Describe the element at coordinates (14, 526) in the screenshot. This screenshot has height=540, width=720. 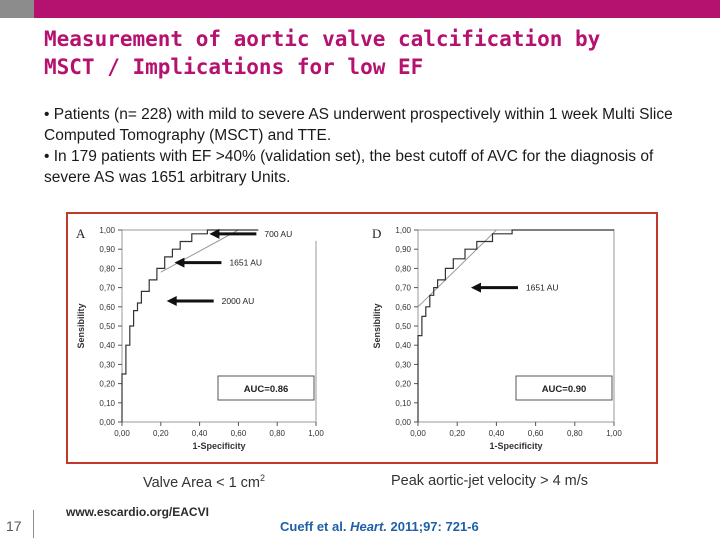
I see `page-number: 17` at that location.